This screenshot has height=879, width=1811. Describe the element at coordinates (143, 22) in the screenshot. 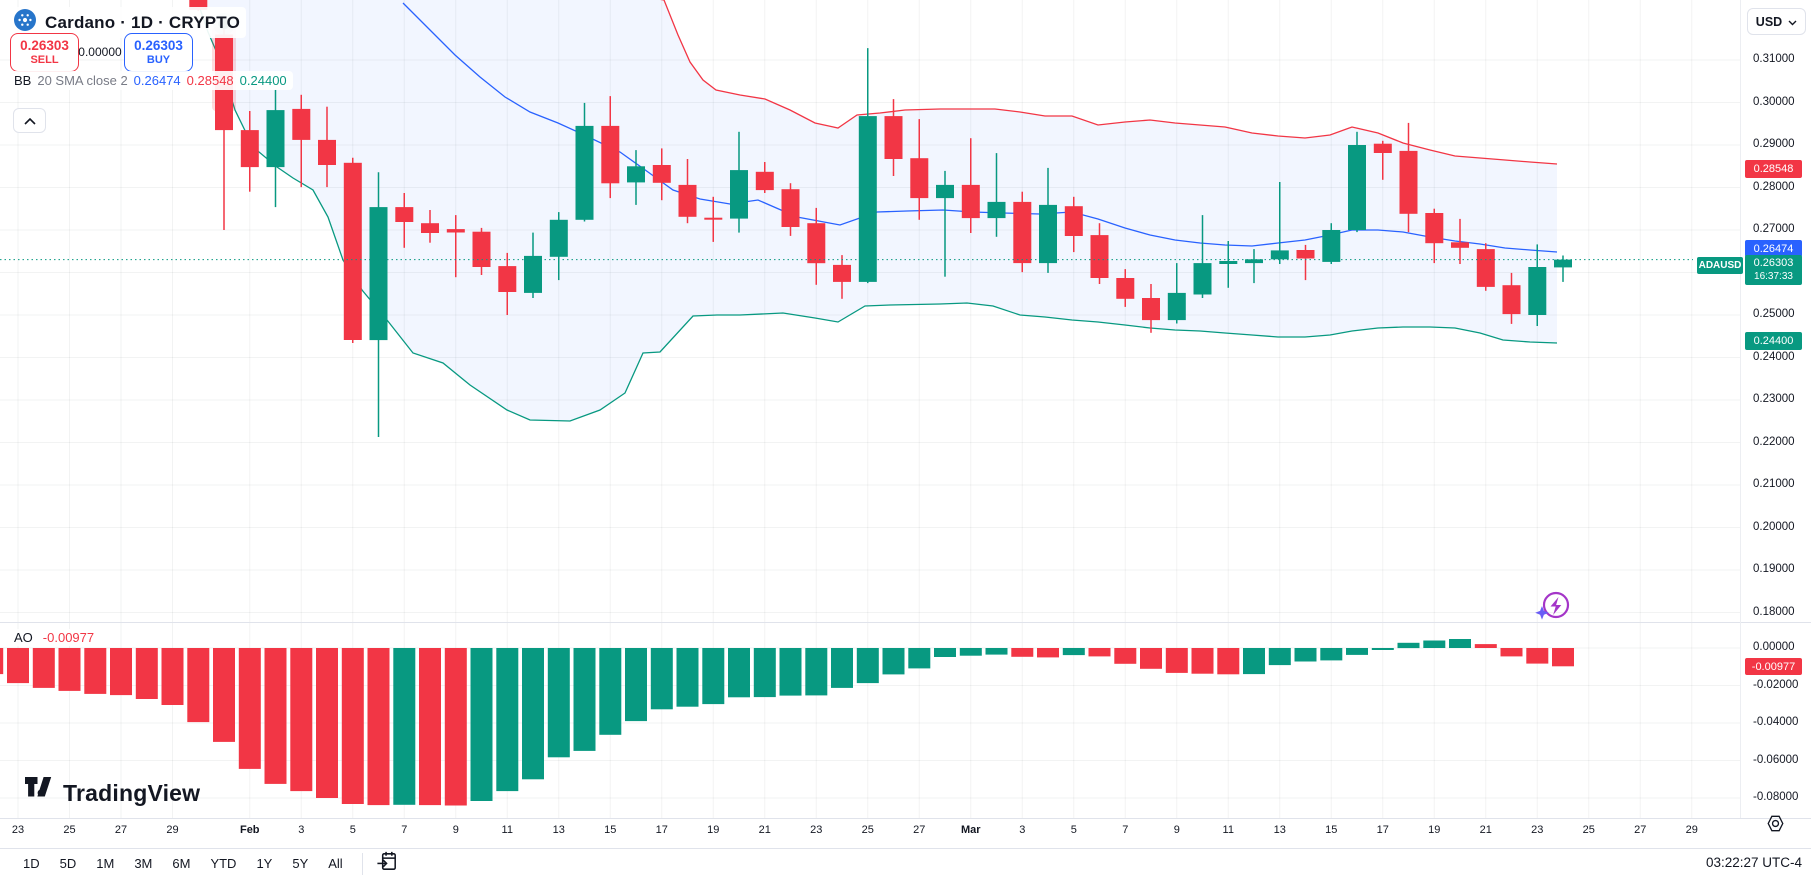

I see `symbol-title: Cardano · 1D · CRYPTO` at that location.